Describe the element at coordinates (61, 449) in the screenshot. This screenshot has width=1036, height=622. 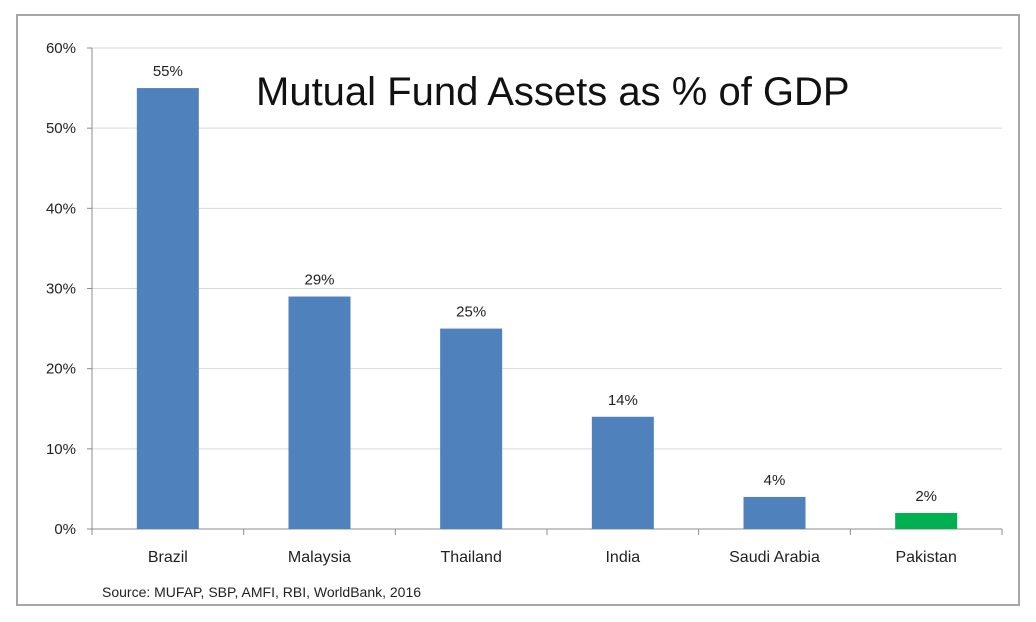
I see `y-tick-label: 10%` at that location.